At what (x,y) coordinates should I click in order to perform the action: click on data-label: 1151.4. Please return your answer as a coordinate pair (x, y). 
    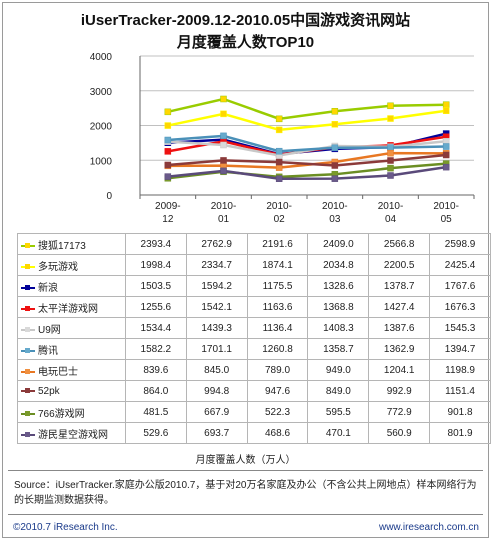
    Looking at the image, I should click on (460, 391).